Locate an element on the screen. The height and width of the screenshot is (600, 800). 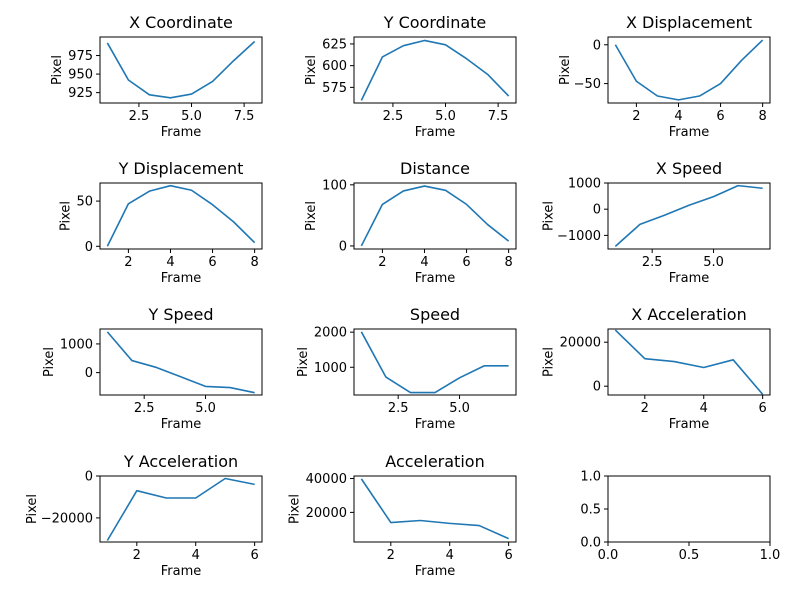
chart-title: Speed is located at coordinates (435, 314).